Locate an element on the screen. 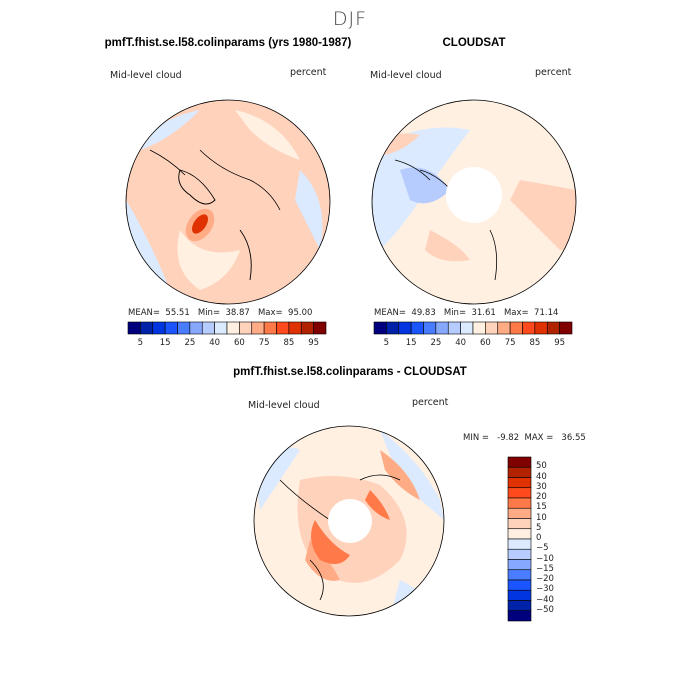 Image resolution: width=700 pixels, height=700 pixels. panel2-colorbar is located at coordinates (473, 328).